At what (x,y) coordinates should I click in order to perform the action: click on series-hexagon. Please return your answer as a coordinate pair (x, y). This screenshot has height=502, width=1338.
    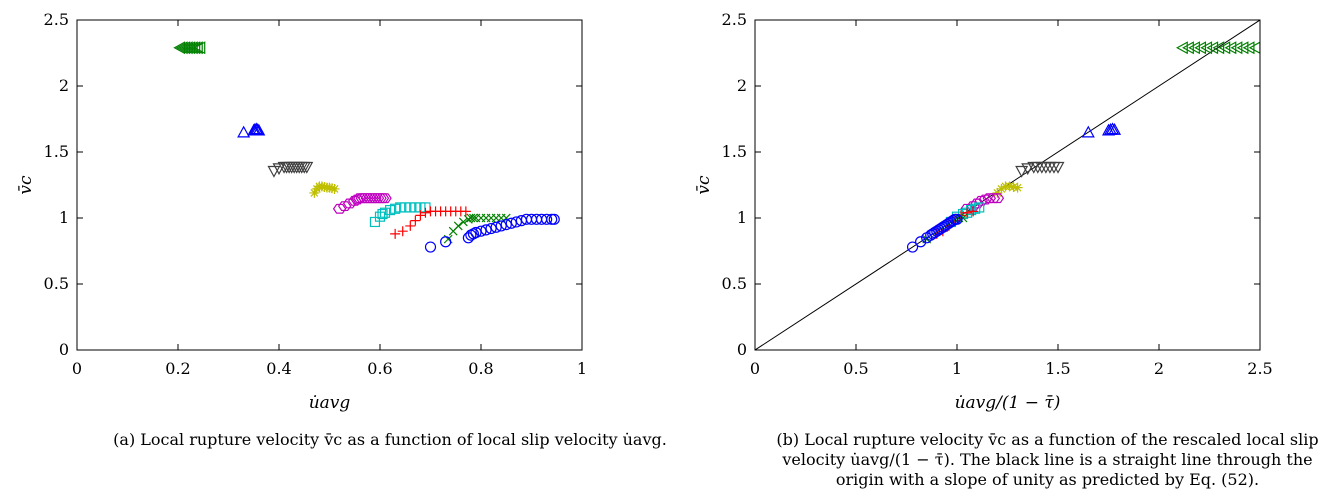
    Looking at the image, I should click on (362, 203).